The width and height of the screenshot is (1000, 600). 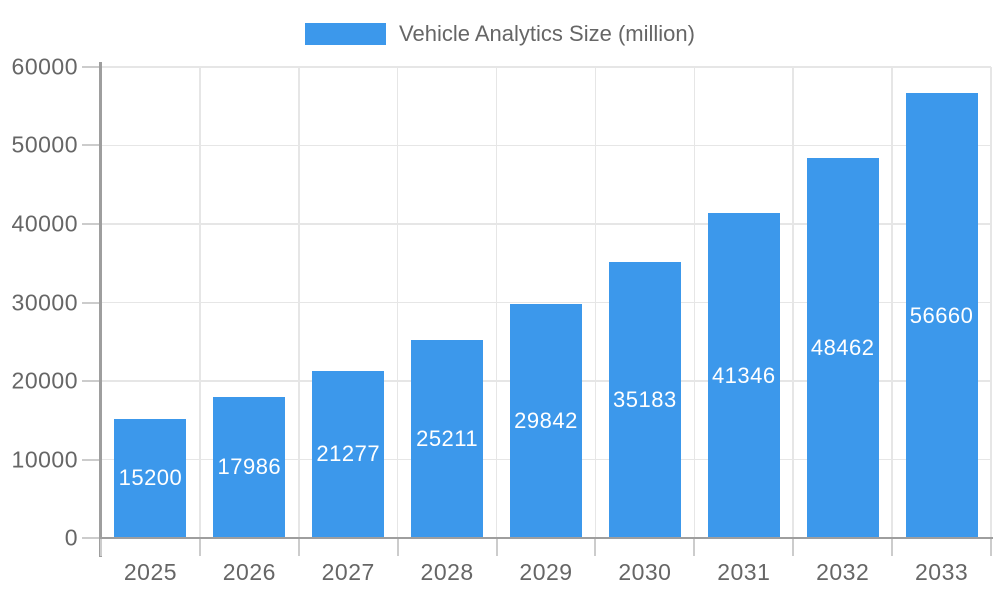 I want to click on bar-slot: 25211, so click(x=447, y=302).